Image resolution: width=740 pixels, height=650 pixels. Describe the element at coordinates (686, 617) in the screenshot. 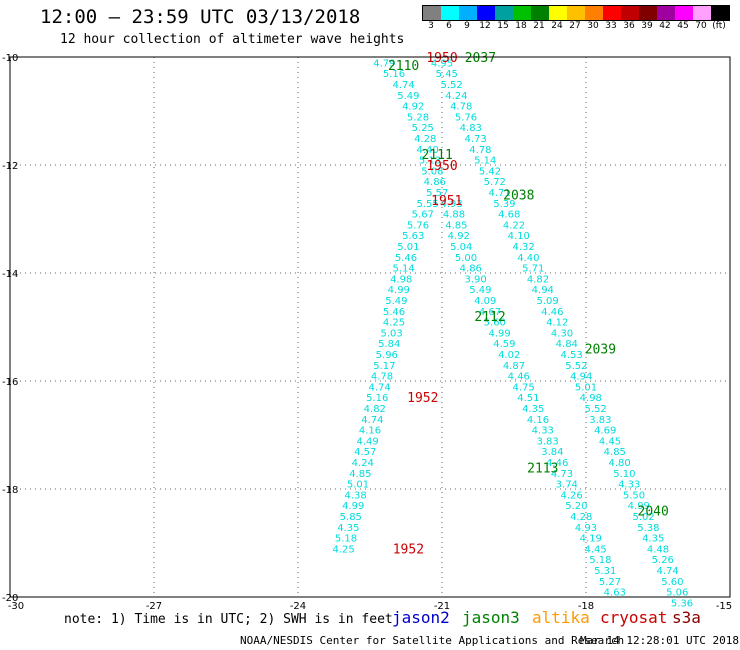

I see `satellite-s3a-label: s3a` at that location.